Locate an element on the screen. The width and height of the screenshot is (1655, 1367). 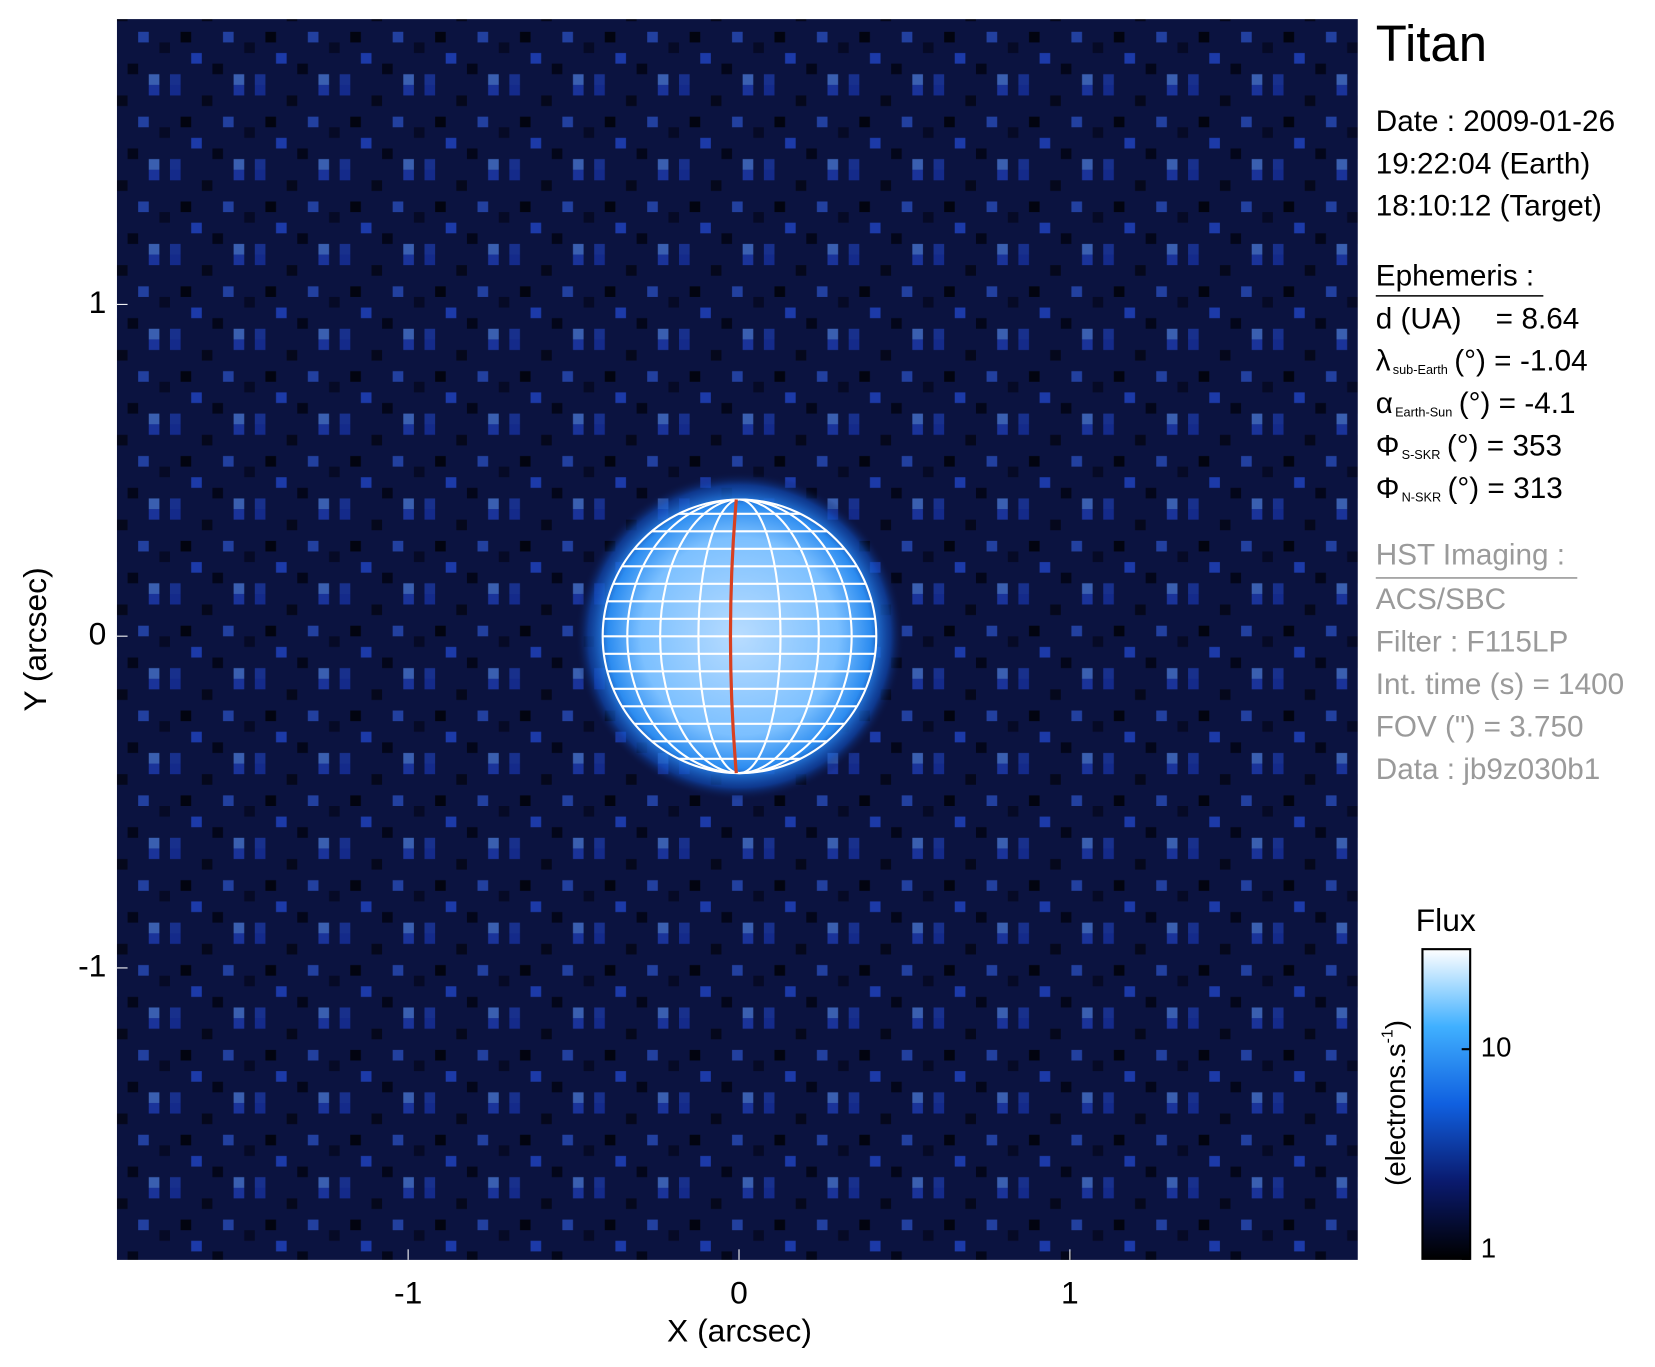
globe-grid is located at coordinates (739, 636).